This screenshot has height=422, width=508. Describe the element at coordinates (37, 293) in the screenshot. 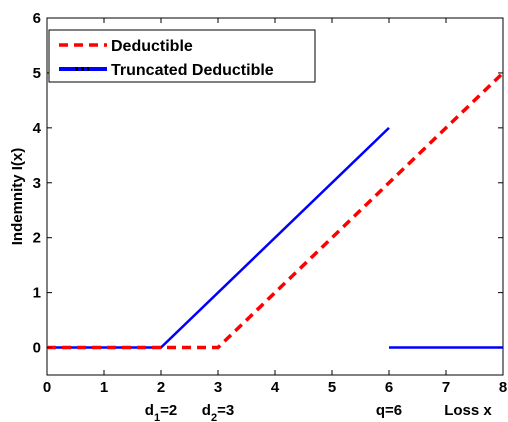

I see `y-tick-label: 1` at that location.